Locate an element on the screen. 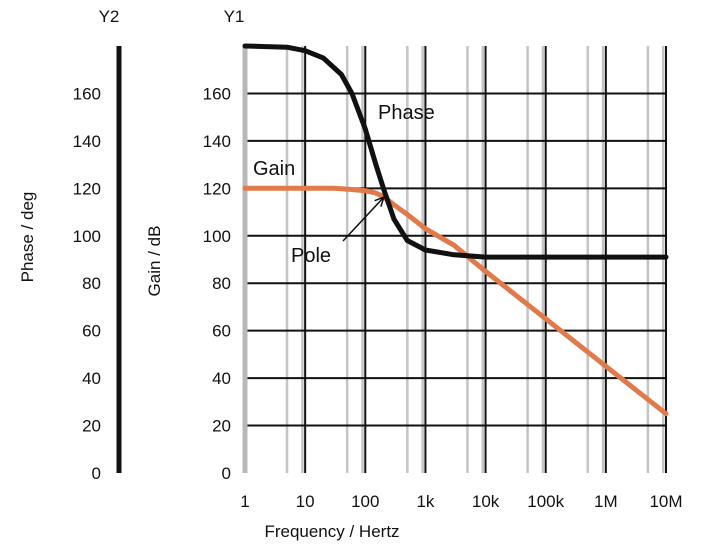 The height and width of the screenshot is (549, 705). y2-tick-label: 80 is located at coordinates (91, 283).